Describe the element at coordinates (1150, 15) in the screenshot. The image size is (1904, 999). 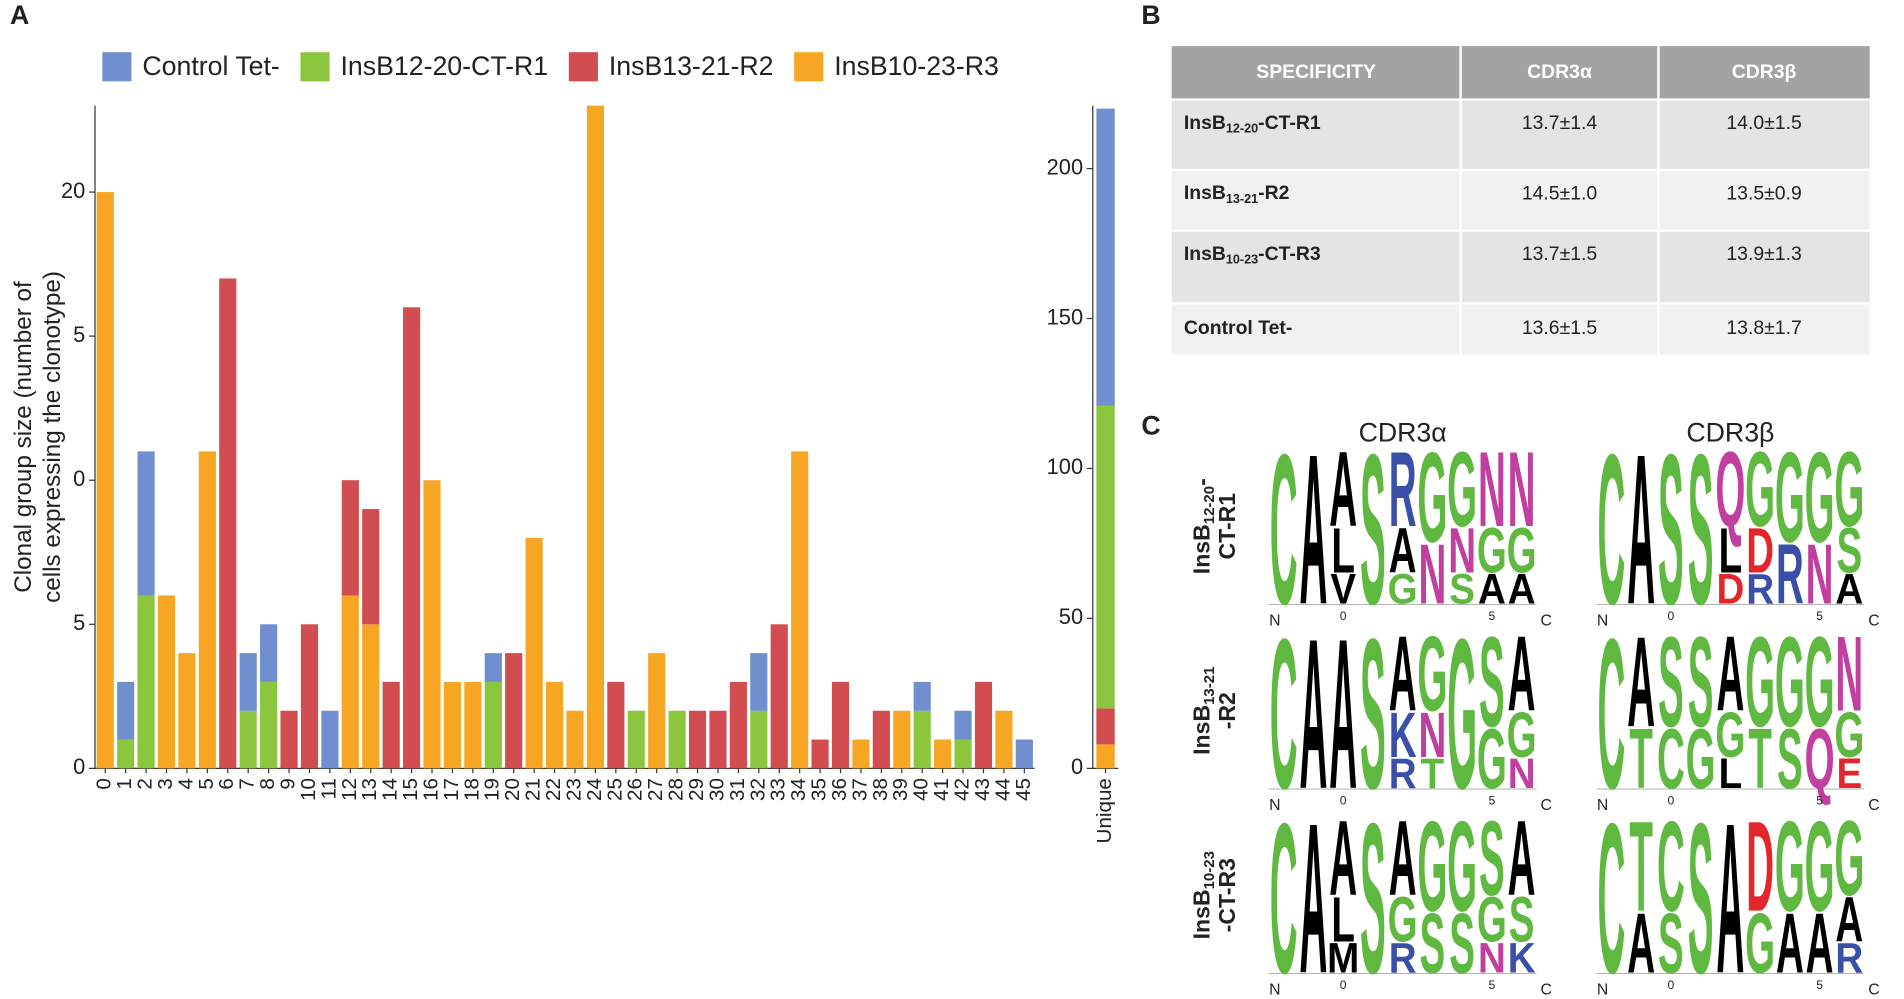
I see `panel-label: B` at that location.